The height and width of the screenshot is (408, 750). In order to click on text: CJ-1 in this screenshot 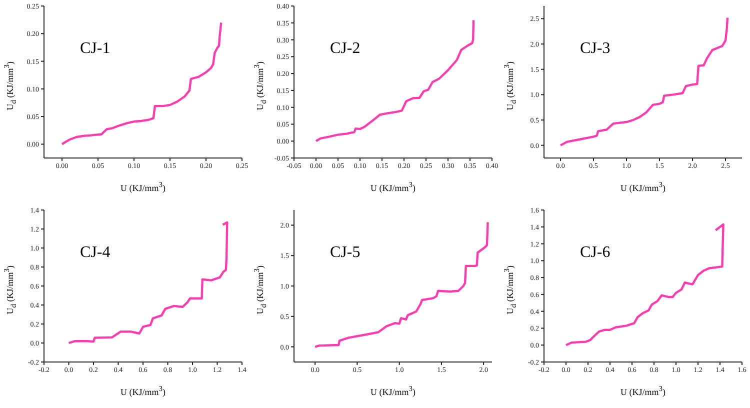, I will do `click(95, 49)`.